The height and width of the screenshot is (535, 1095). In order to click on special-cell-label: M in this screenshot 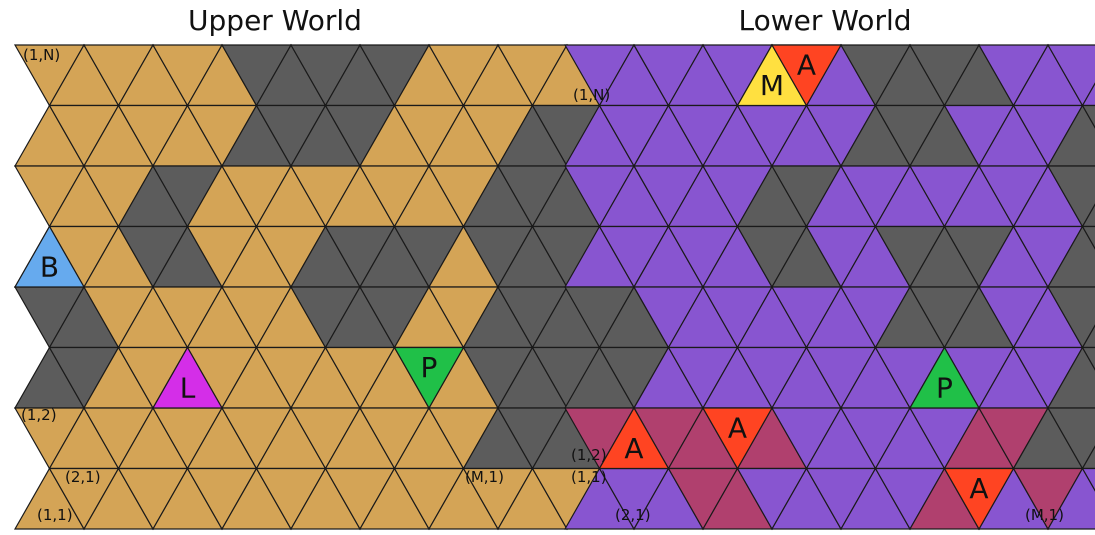, I will do `click(772, 85)`.